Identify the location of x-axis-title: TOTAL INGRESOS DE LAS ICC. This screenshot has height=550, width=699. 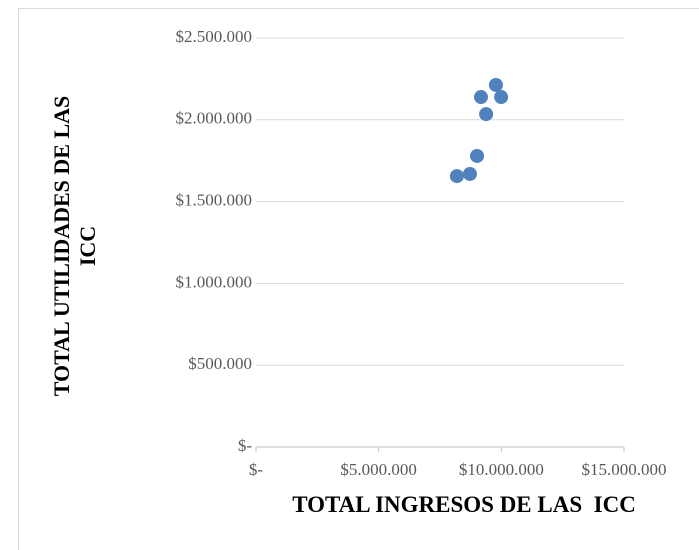
(464, 504).